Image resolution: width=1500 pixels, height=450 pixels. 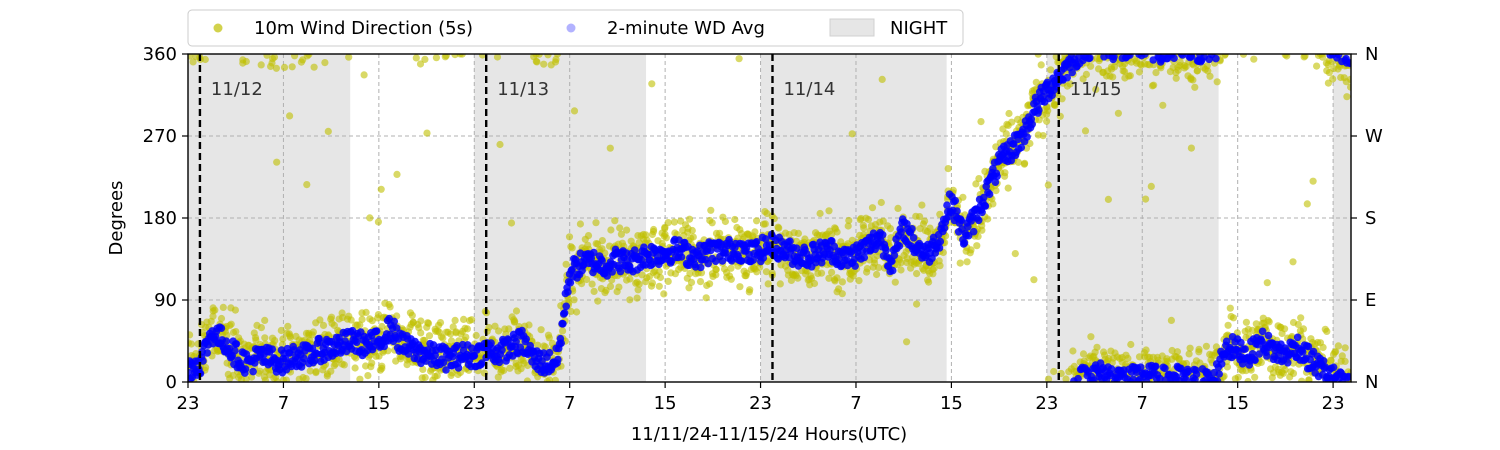 What do you see at coordinates (1374, 136) in the screenshot?
I see `y2-tick-label-3: W` at bounding box center [1374, 136].